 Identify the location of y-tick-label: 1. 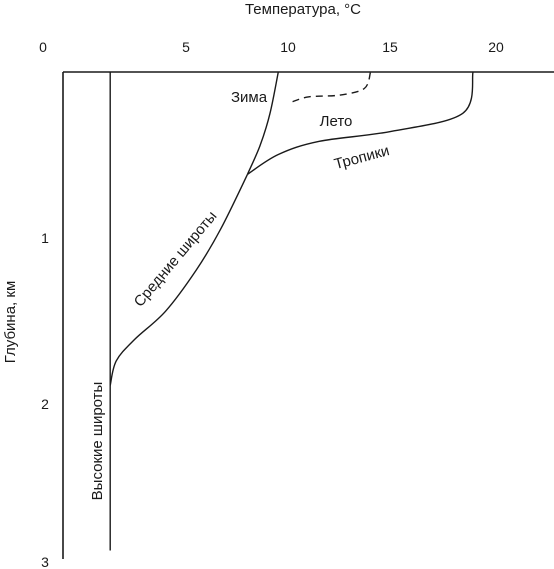
(45, 238).